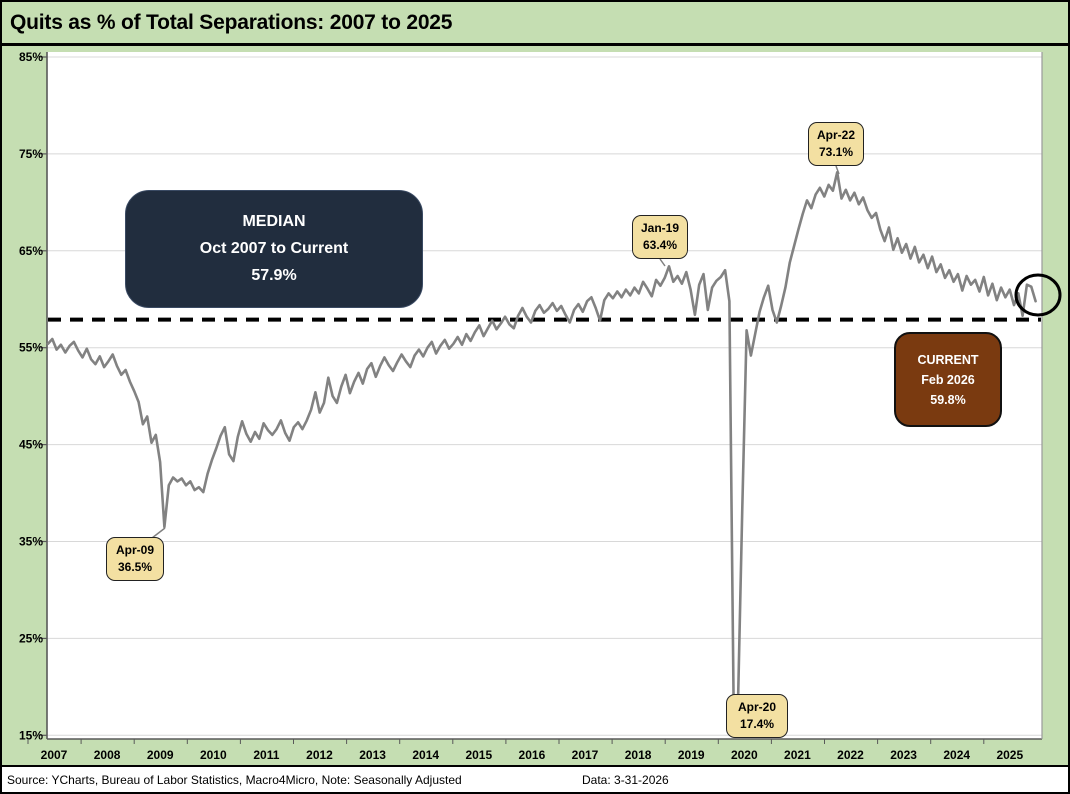  What do you see at coordinates (31, 57) in the screenshot?
I see `y-axis-label: 85%` at bounding box center [31, 57].